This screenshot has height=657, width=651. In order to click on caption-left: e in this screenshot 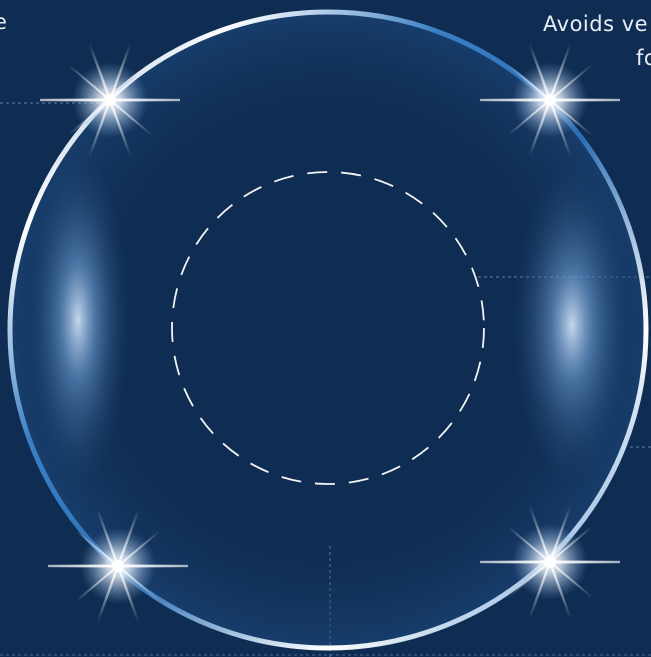, I will do `click(4, 22)`.